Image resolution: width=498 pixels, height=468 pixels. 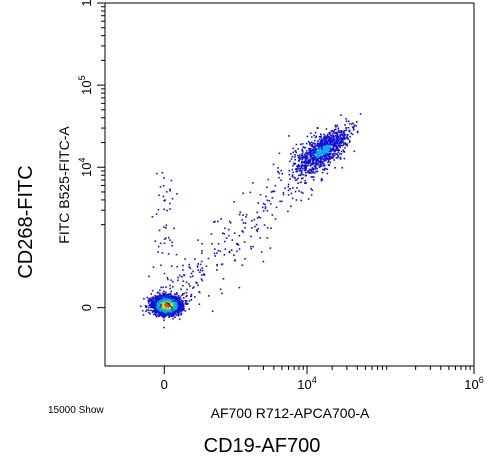 I want to click on y-tick-label: 105, so click(x=85, y=84).